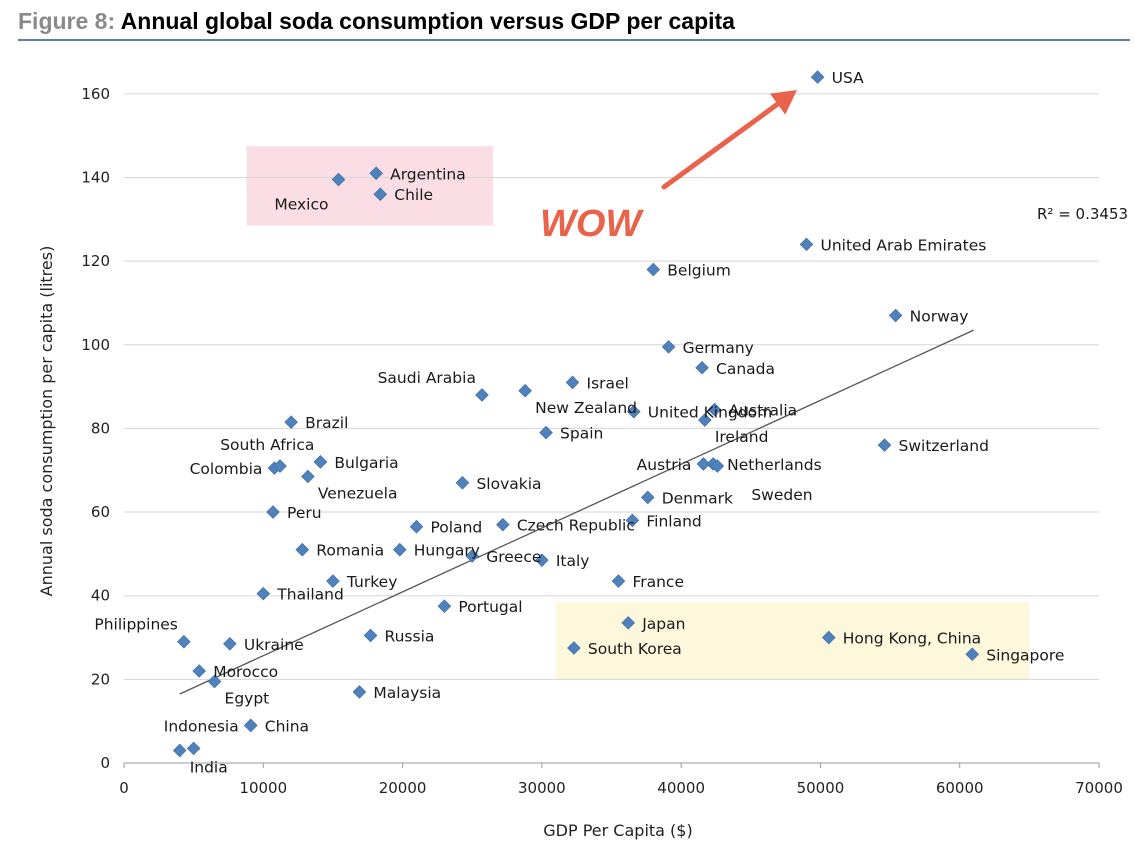 The image size is (1135, 841). I want to click on y-tick-label: 20, so click(100, 679).